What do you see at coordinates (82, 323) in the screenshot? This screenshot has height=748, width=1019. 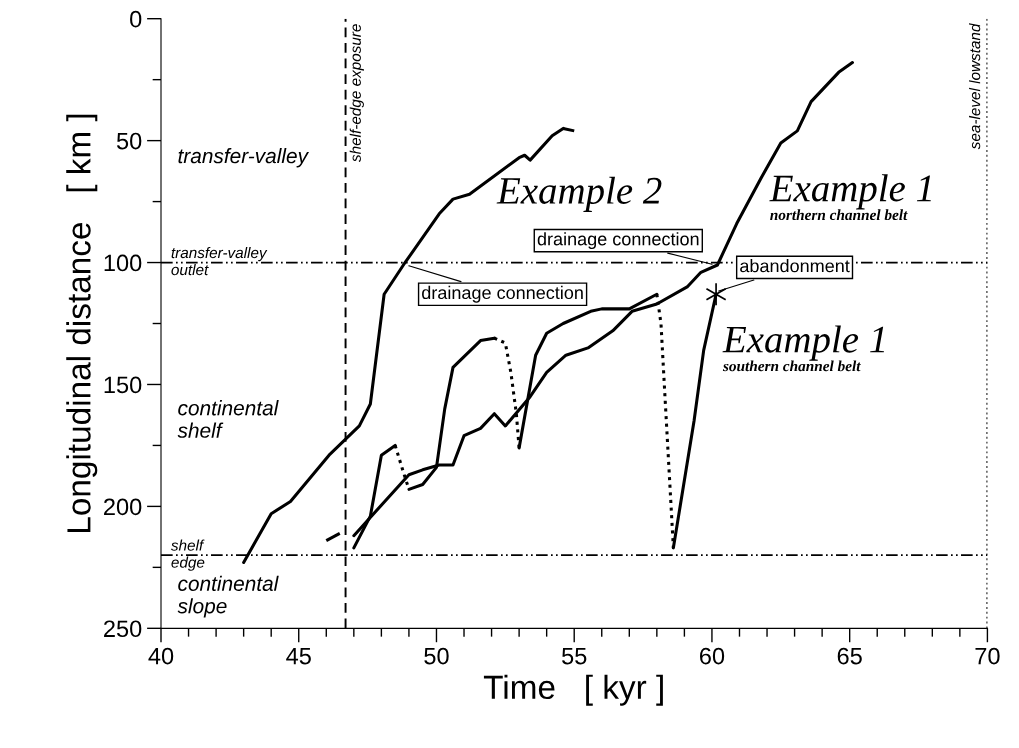 I see `y-axis-title: Longitudinal distance [ km ]` at bounding box center [82, 323].